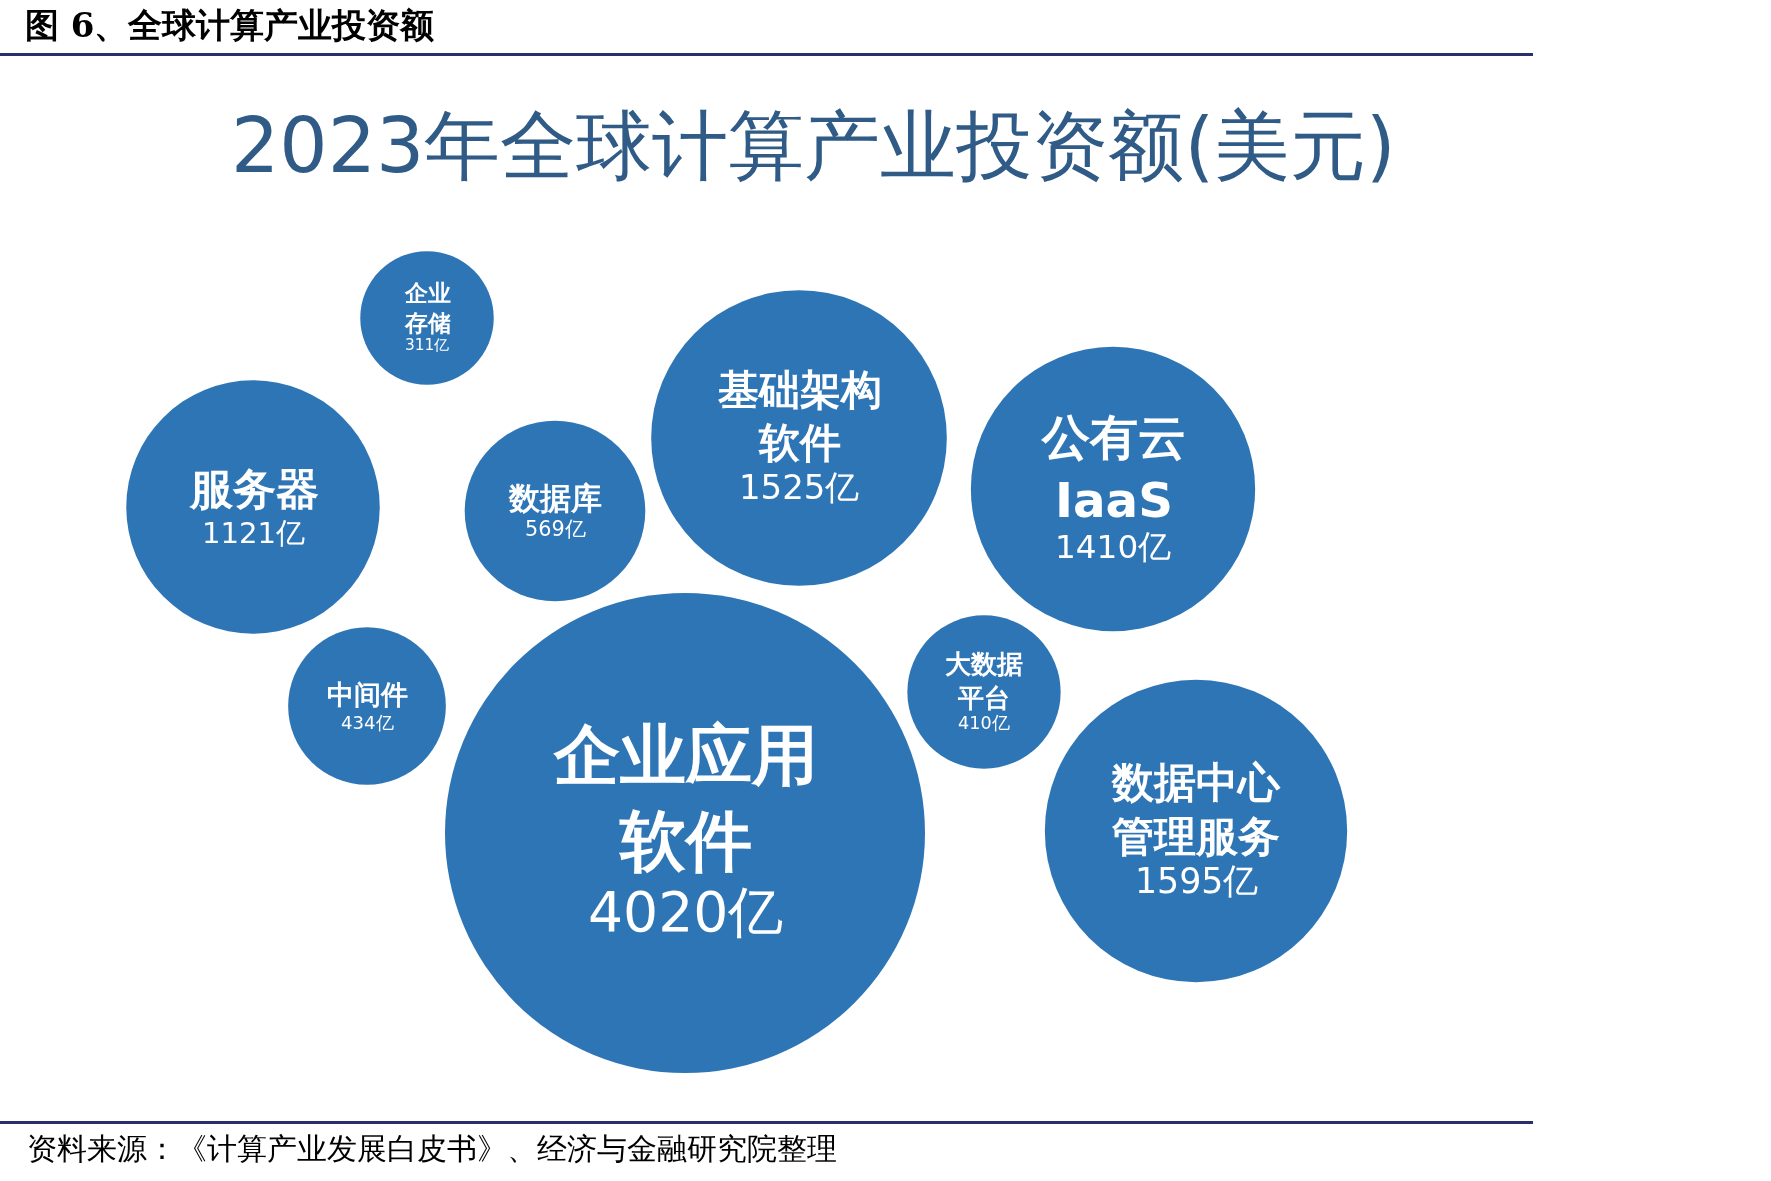  I want to click on data-label: 410亿, so click(984, 723).